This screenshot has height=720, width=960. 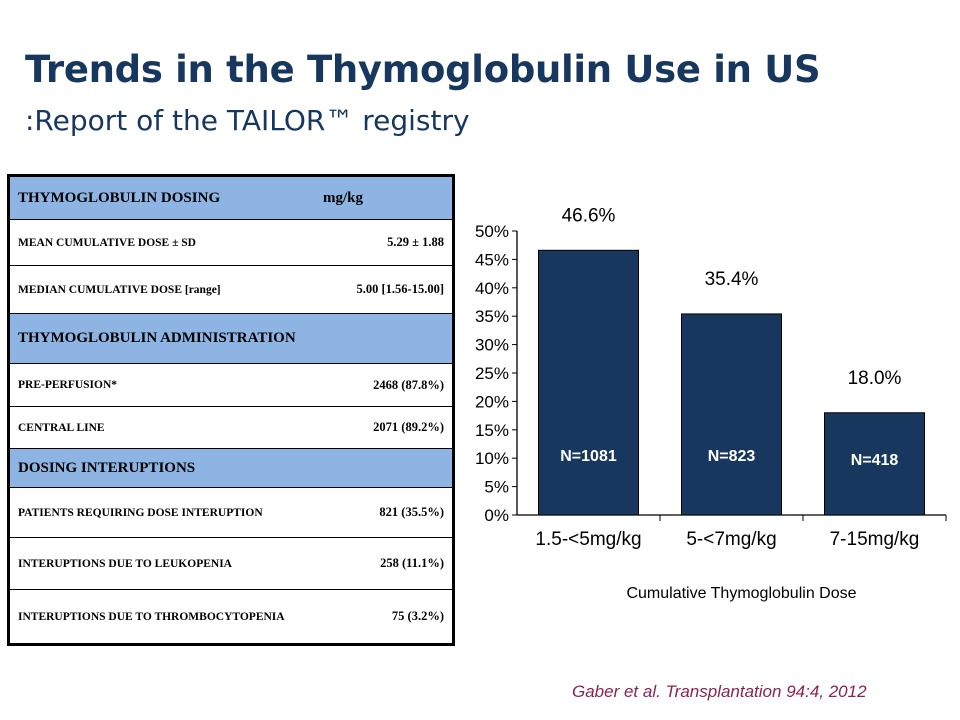 I want to click on data-label: 35.4%, so click(x=732, y=279).